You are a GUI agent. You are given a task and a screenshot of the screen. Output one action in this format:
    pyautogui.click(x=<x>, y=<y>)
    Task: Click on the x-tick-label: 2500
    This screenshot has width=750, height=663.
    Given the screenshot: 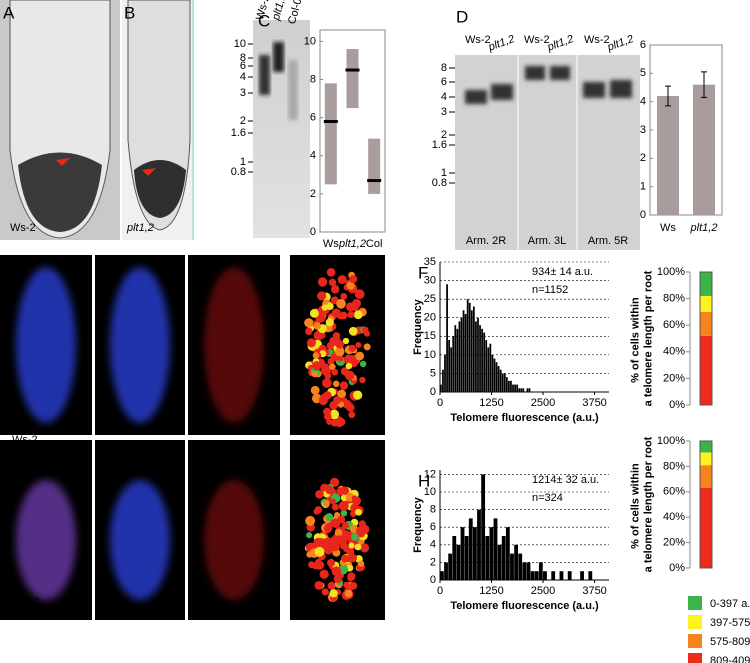 What is the action you would take?
    pyautogui.click(x=543, y=403)
    